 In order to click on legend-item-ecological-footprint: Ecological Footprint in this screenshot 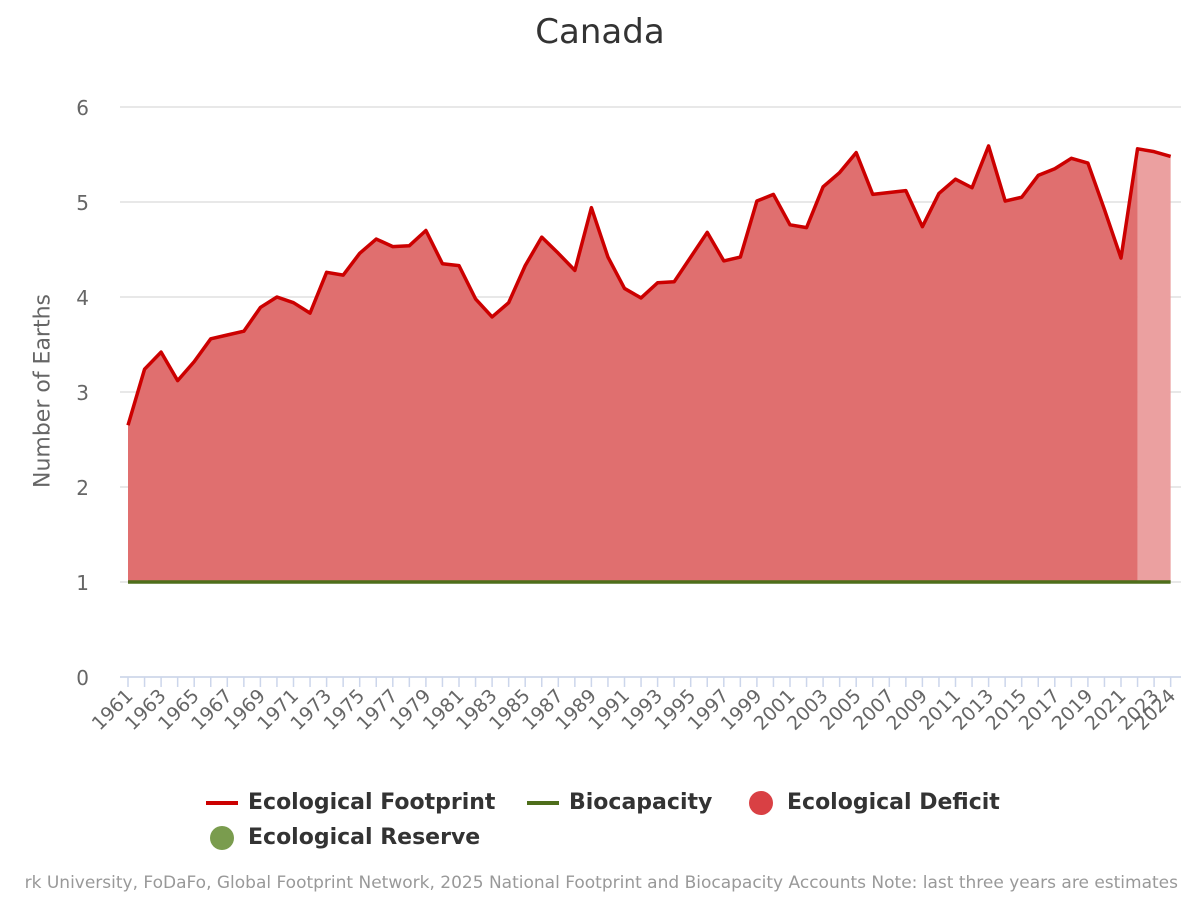, I will do `click(350, 802)`.